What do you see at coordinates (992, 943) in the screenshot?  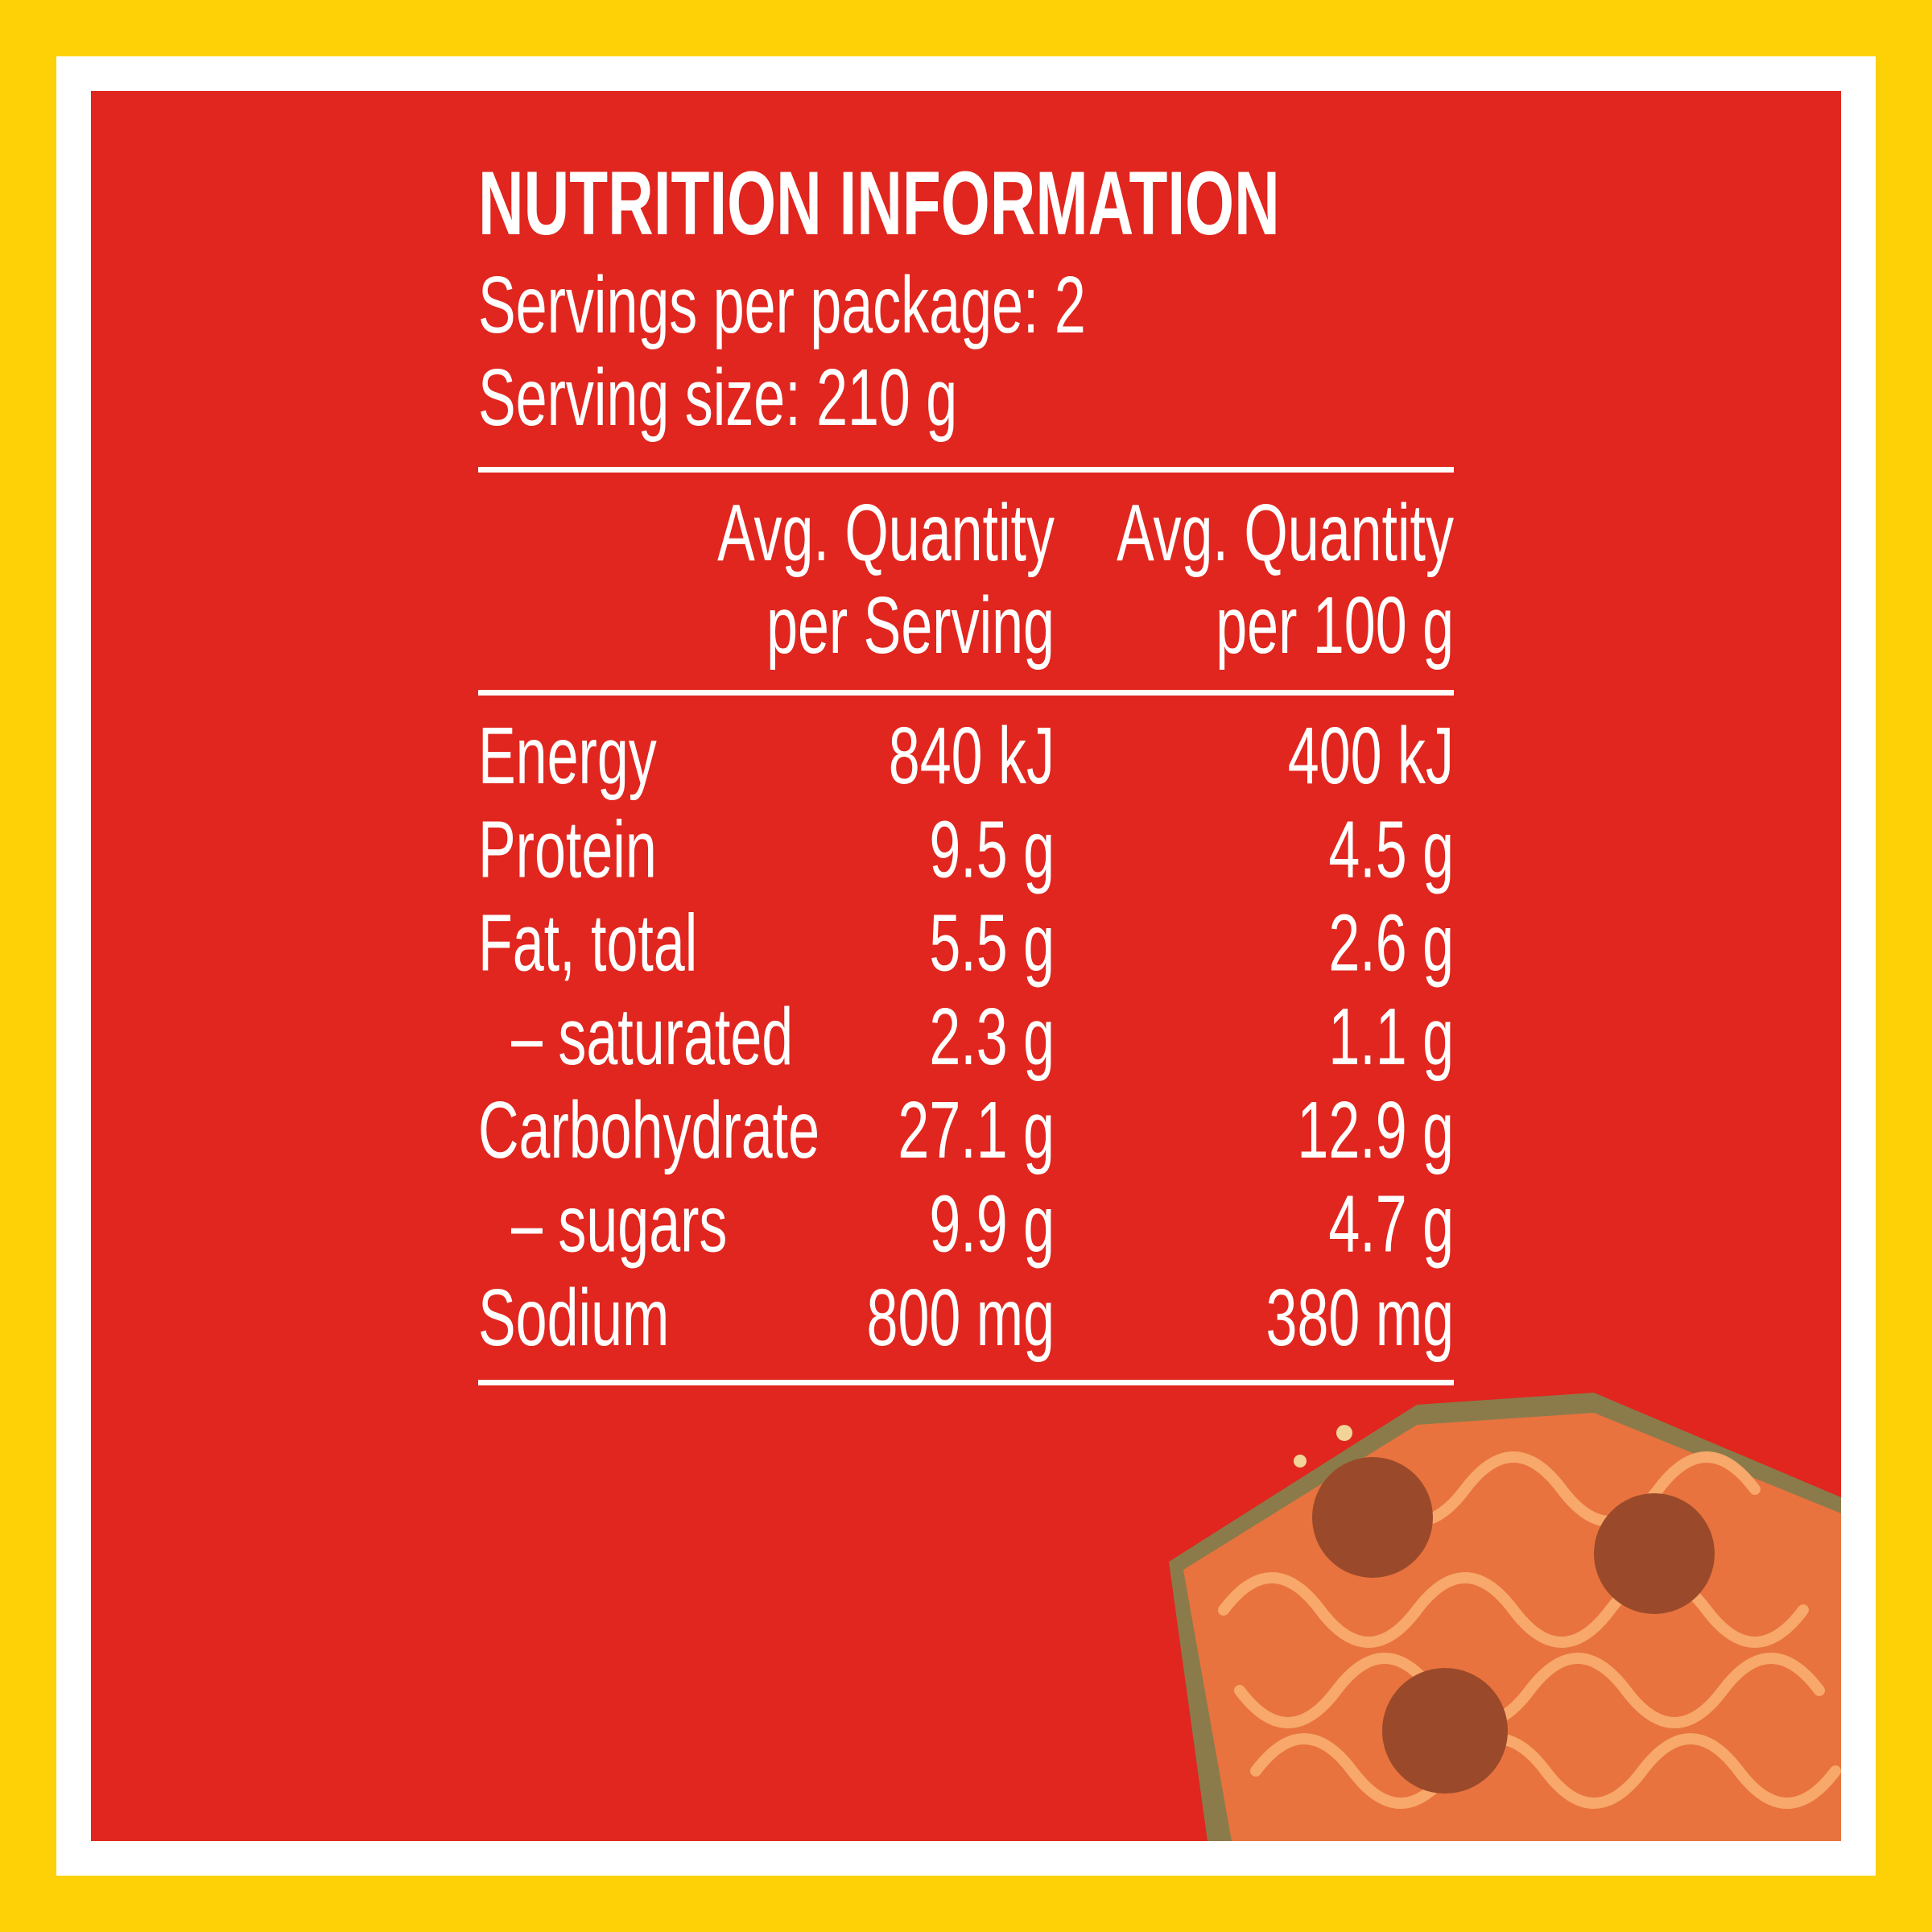 I see `per-serving: 5.5 g` at bounding box center [992, 943].